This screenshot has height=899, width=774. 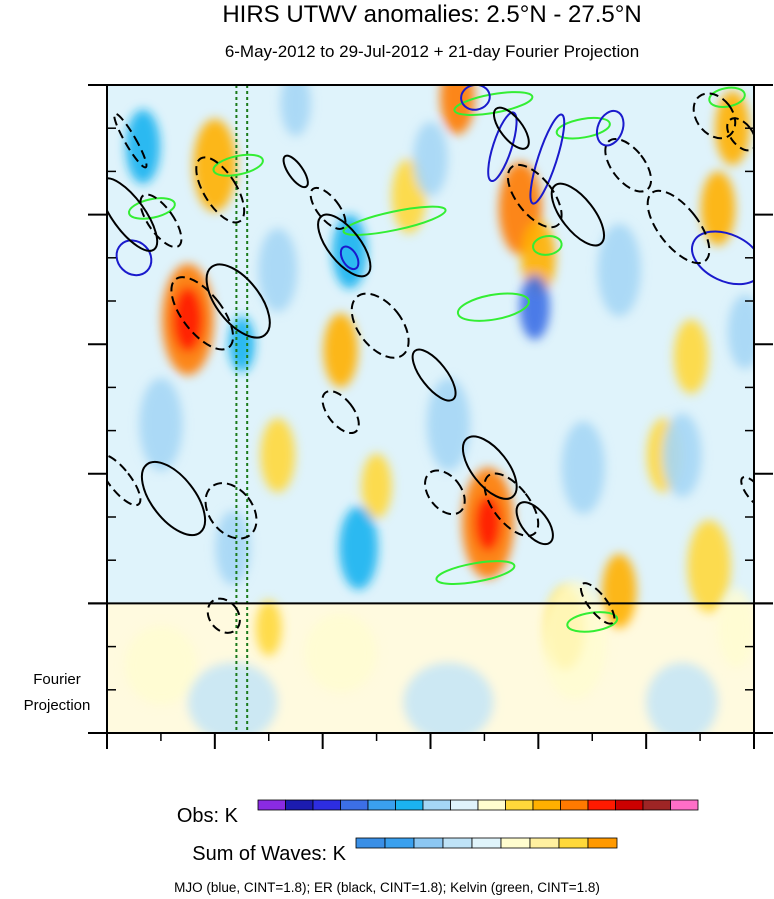 I want to click on projection-field, so click(x=439, y=657).